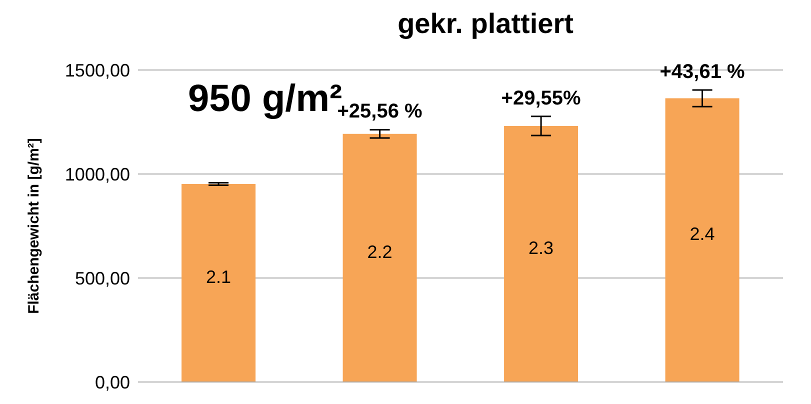  Describe the element at coordinates (97, 70) in the screenshot. I see `y-tick-label: 1500,00` at that location.